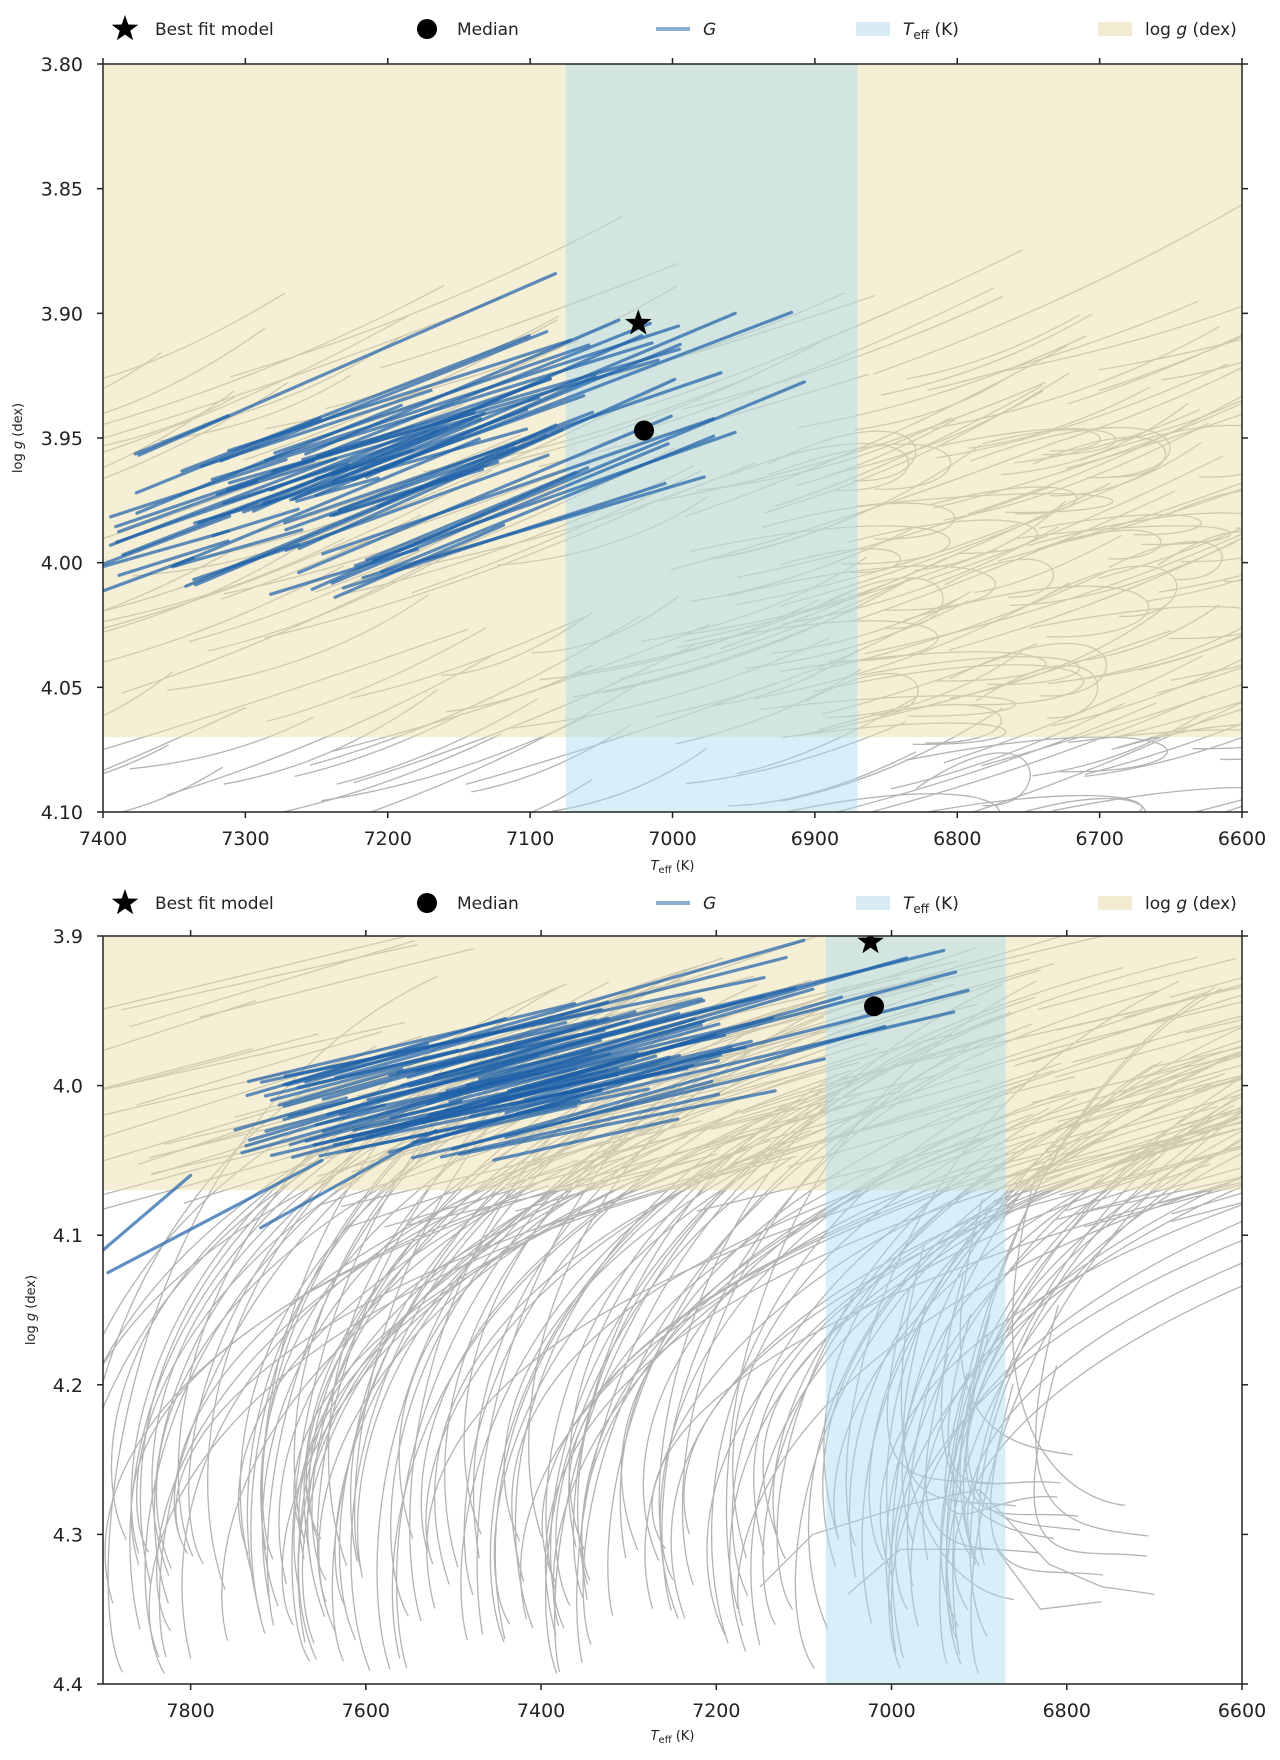 The width and height of the screenshot is (1280, 1760). I want to click on best-fit-star-bottom, so click(870, 945).